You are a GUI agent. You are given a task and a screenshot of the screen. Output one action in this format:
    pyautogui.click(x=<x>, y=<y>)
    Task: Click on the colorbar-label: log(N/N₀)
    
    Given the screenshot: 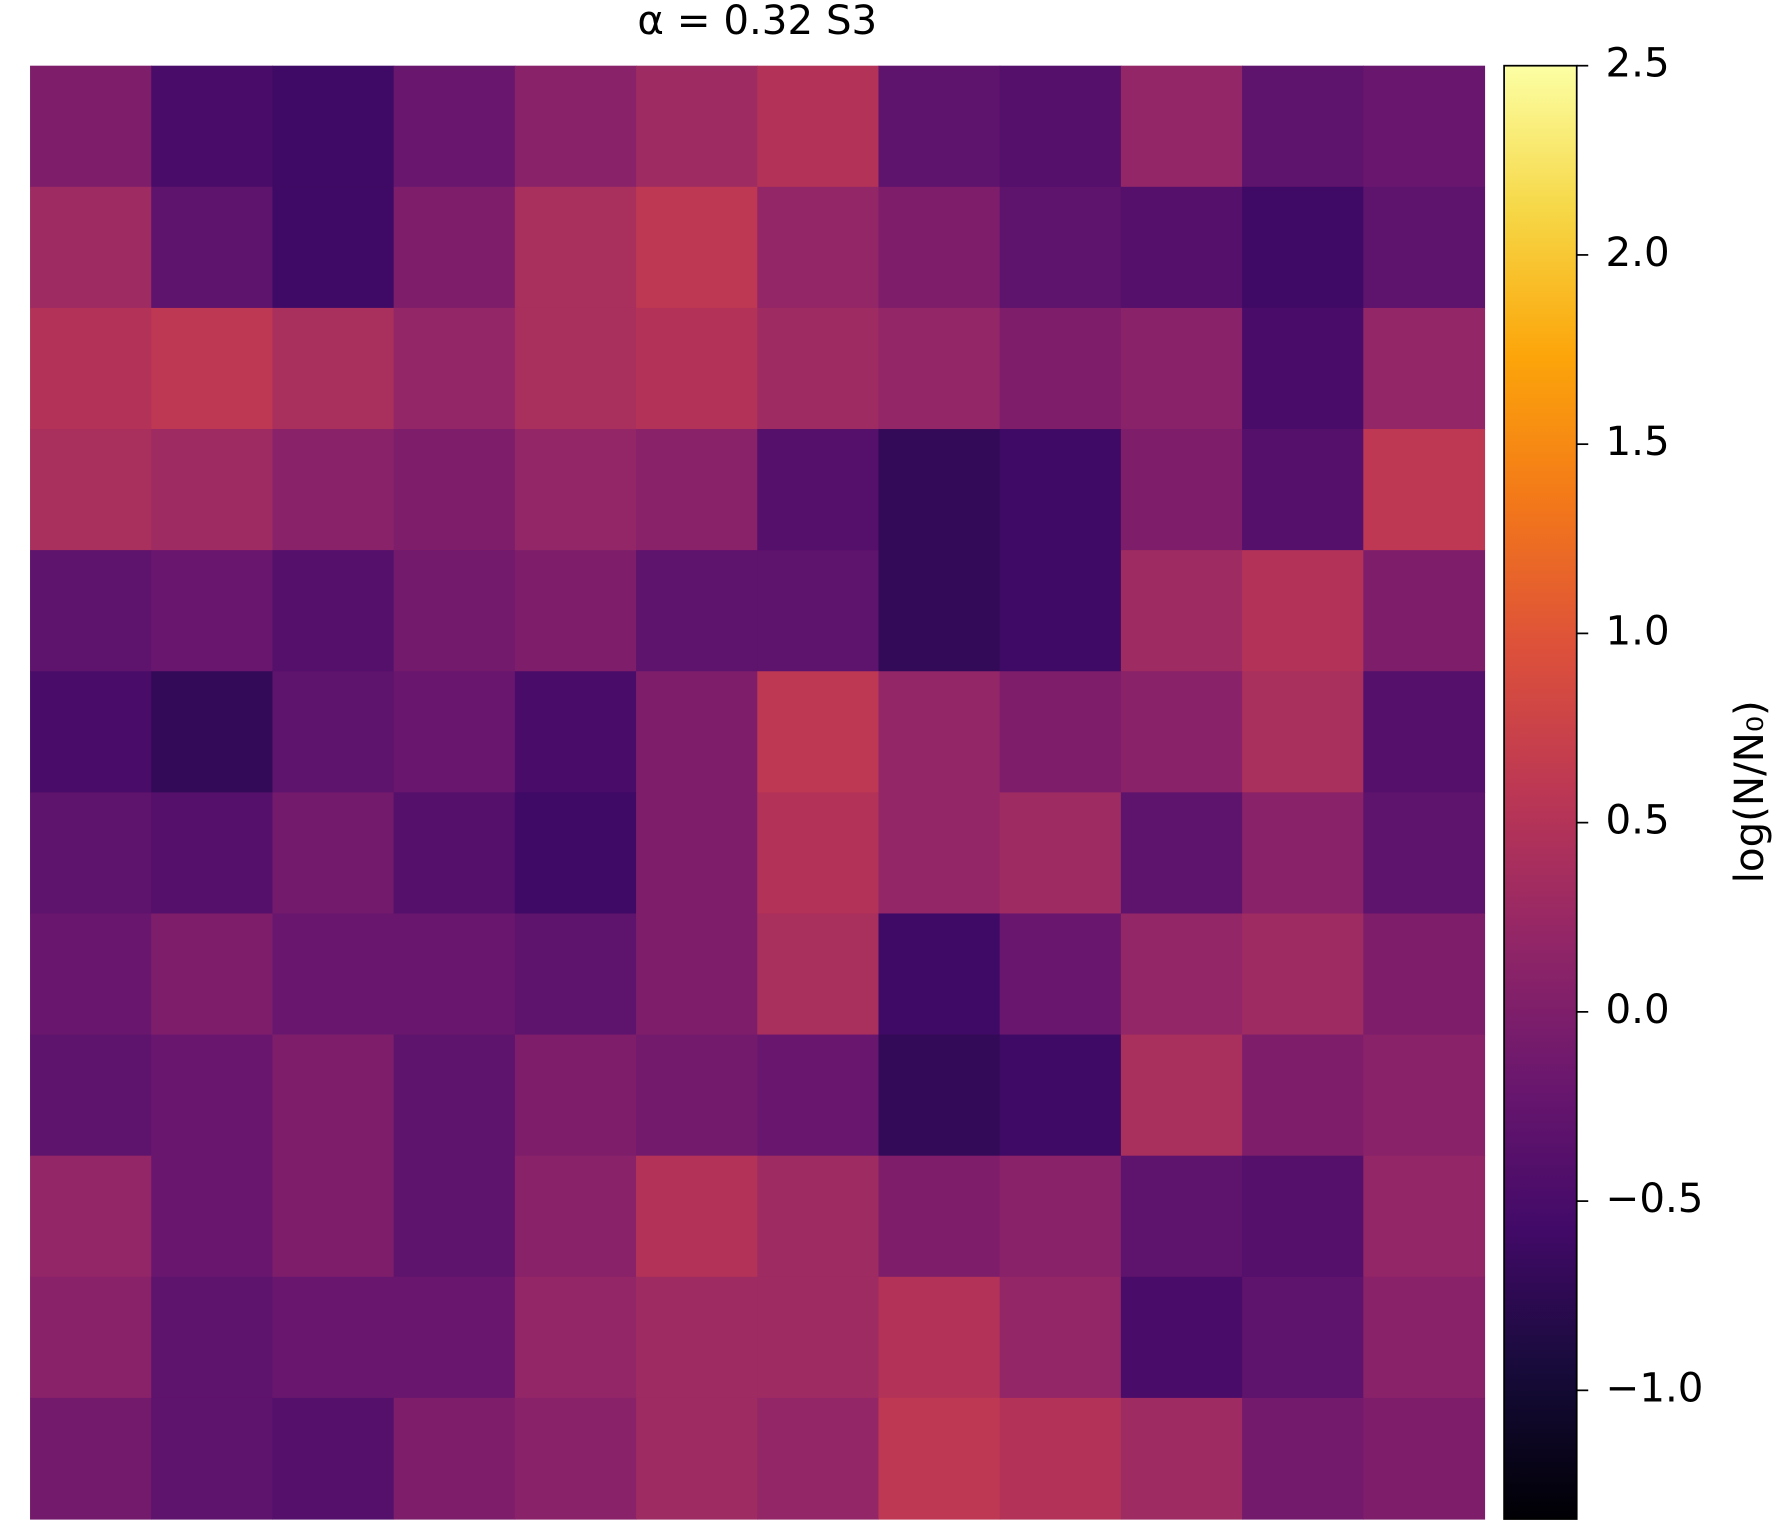 What is the action you would take?
    pyautogui.click(x=1749, y=791)
    